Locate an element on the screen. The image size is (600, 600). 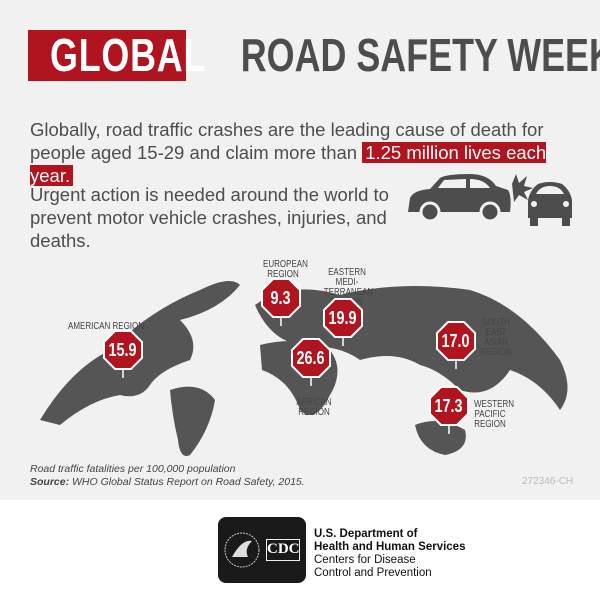
fatality-rate: 9.3 is located at coordinates (281, 298).